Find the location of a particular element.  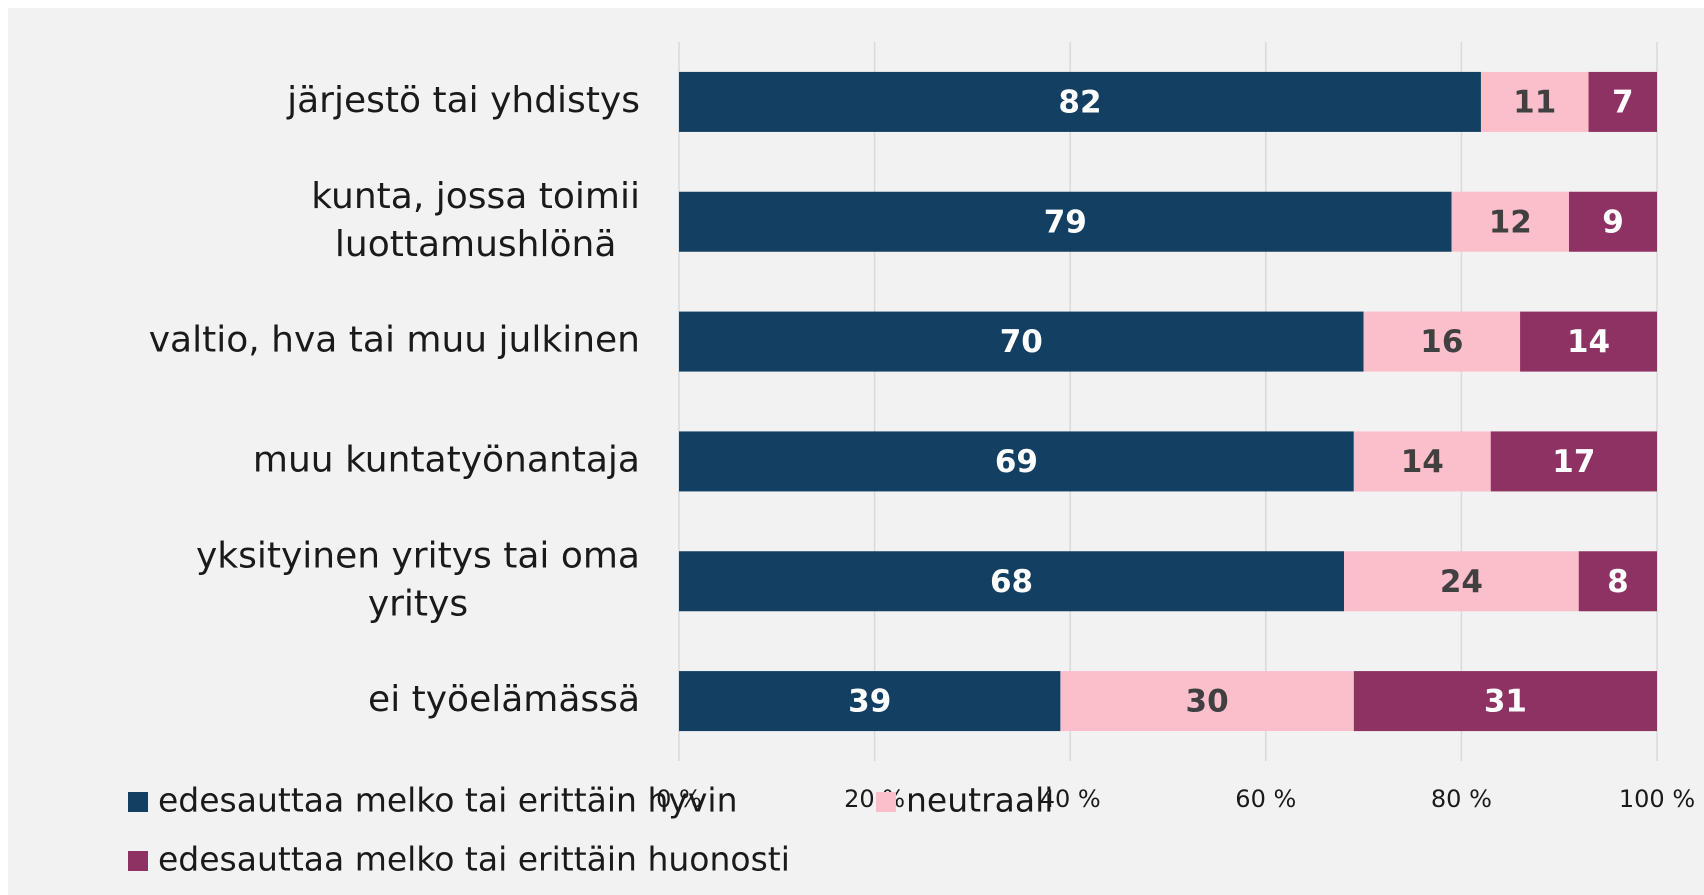

data-label: 12 is located at coordinates (1510, 222).